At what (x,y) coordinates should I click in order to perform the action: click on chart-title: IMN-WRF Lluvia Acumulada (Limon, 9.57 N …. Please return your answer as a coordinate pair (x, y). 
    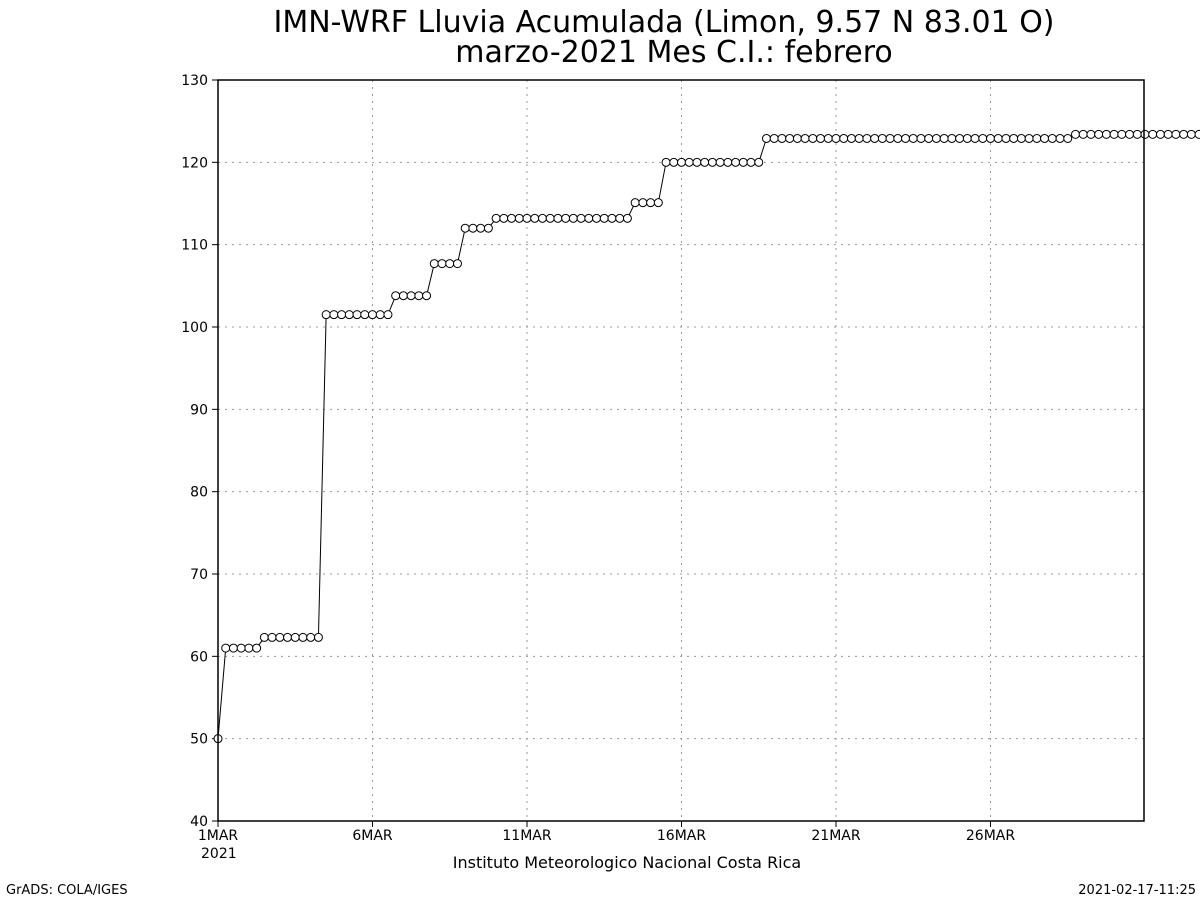
    Looking at the image, I should click on (663, 22).